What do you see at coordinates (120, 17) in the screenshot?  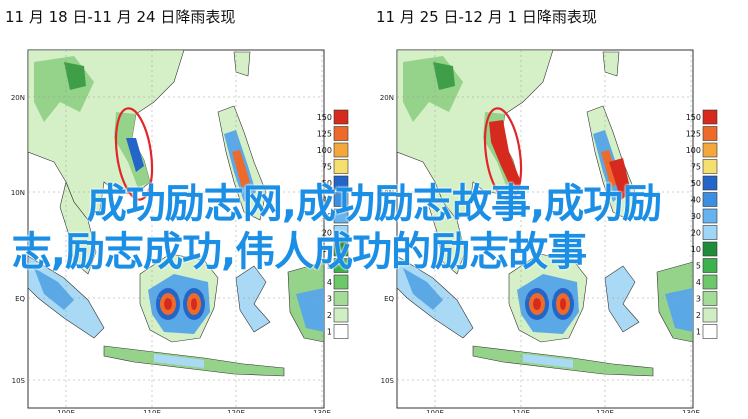 I see `left-map-title: 11 月 18 日-11 月 24 日降雨表现` at bounding box center [120, 17].